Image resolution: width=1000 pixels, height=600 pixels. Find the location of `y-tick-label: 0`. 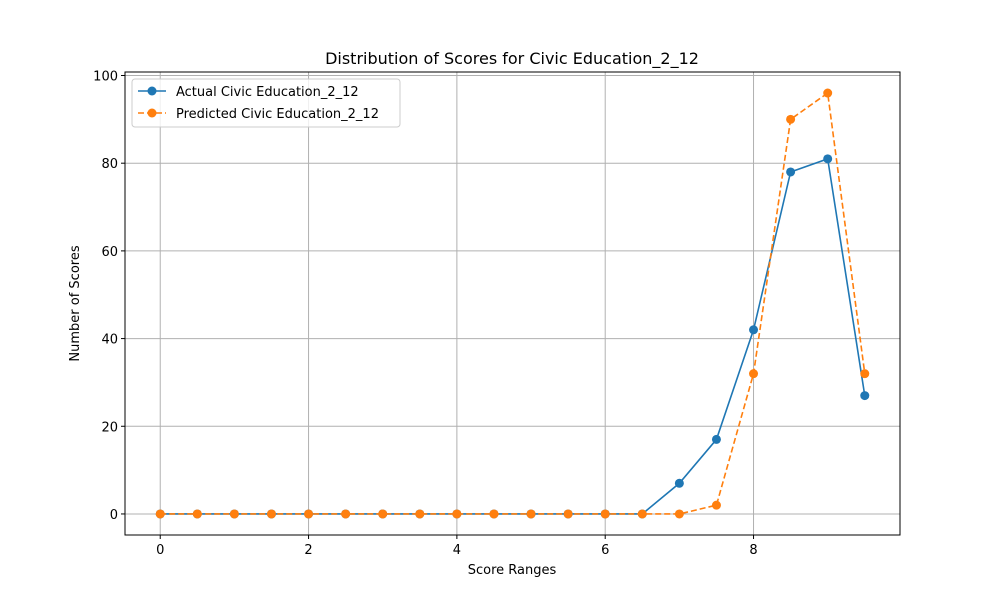

y-tick-label: 0 is located at coordinates (114, 515).